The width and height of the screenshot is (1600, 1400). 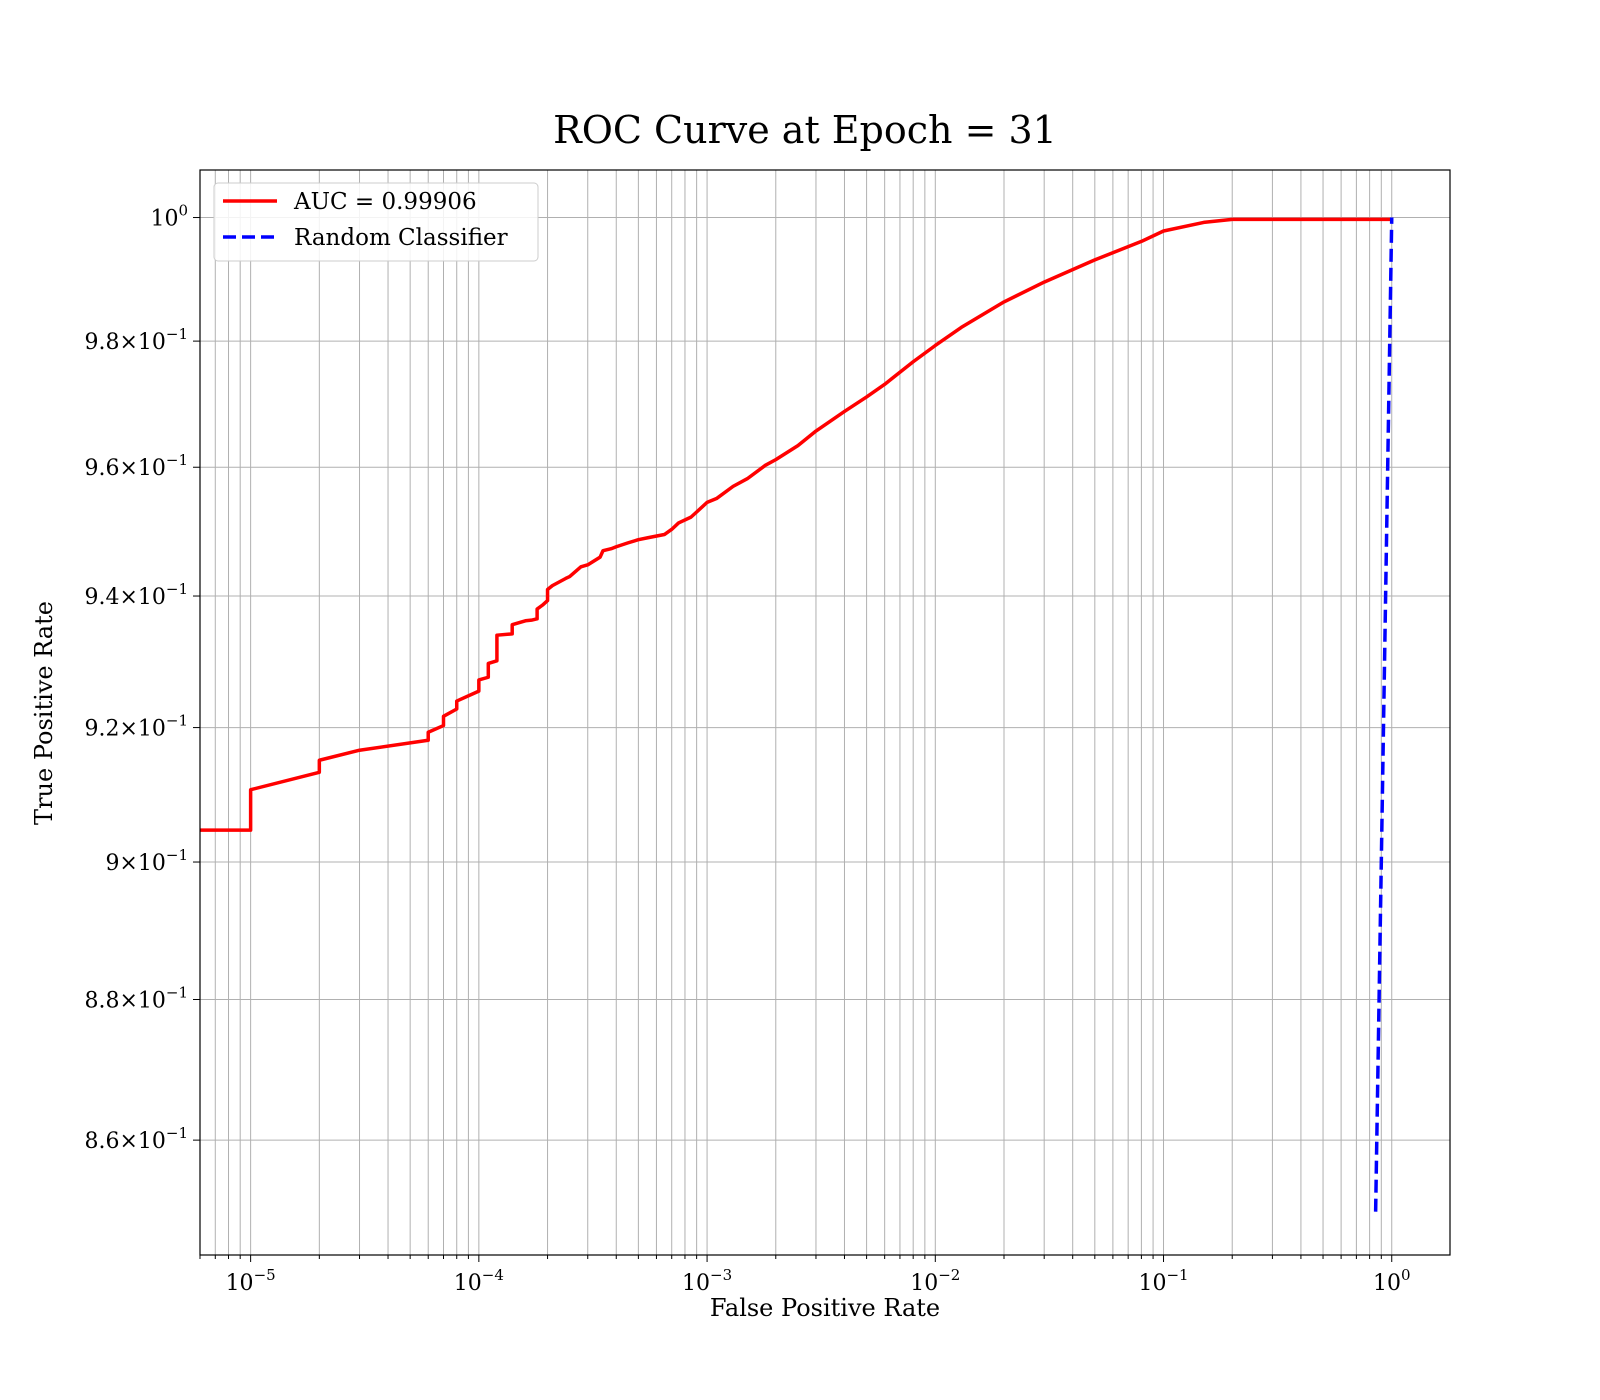 I want to click on x-tick-label: 10⁻³, so click(x=707, y=1281).